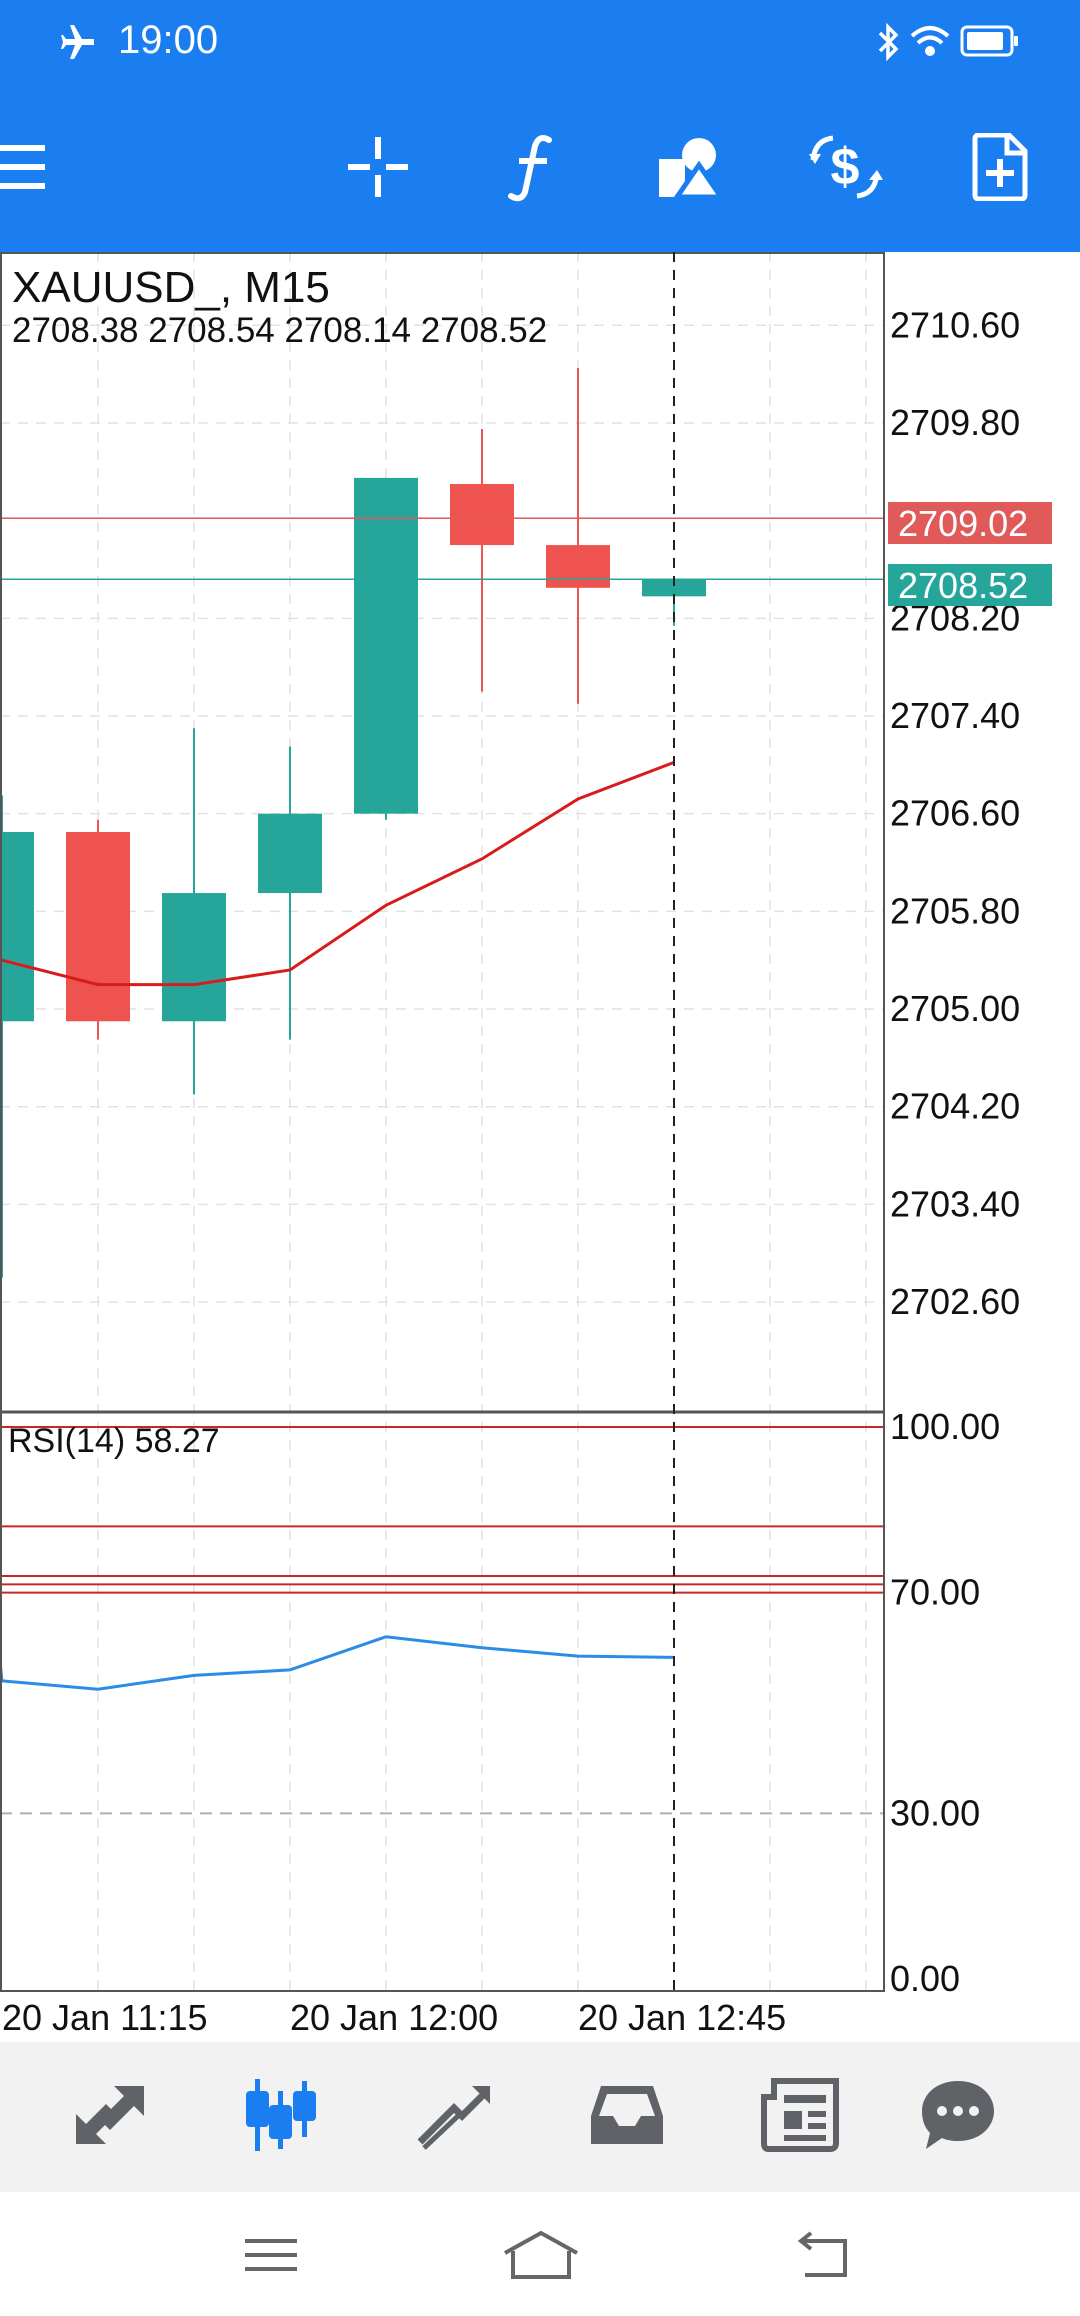 The height and width of the screenshot is (2316, 1080). What do you see at coordinates (990, 43) in the screenshot?
I see `battery-icon` at bounding box center [990, 43].